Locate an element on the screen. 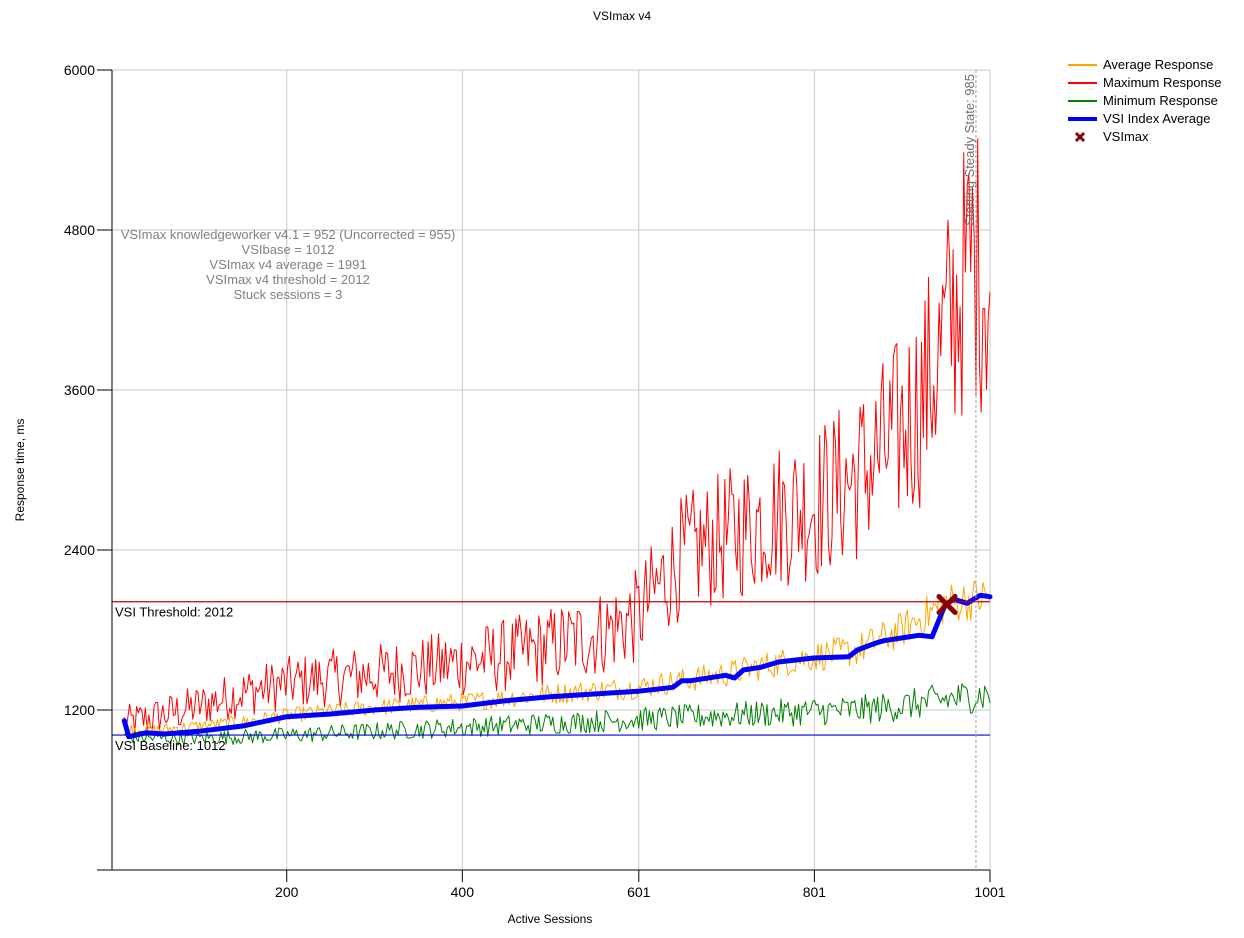  y-tick-label: 4800 is located at coordinates (79, 230).